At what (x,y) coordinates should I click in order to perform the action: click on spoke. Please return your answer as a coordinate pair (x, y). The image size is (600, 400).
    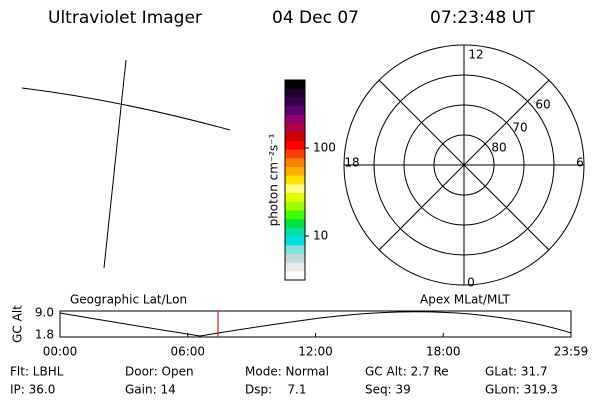
    Looking at the image, I should click on (464, 165).